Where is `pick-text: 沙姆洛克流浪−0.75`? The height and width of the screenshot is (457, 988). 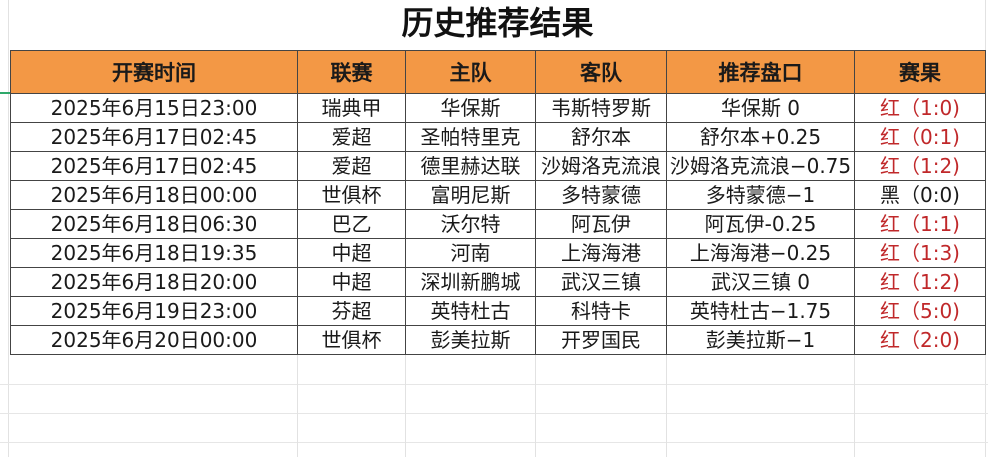 pick-text: 沙姆洛克流浪−0.75 is located at coordinates (760, 166).